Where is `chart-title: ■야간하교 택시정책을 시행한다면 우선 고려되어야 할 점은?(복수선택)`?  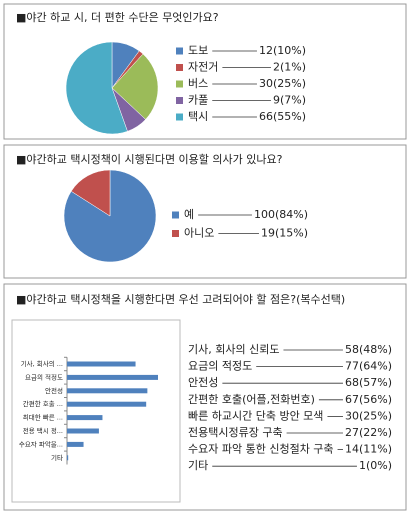 chart-title: ■야간하교 택시정책을 시행한다면 우선 고려되어야 할 점은?(복수선택) is located at coordinates (180, 299).